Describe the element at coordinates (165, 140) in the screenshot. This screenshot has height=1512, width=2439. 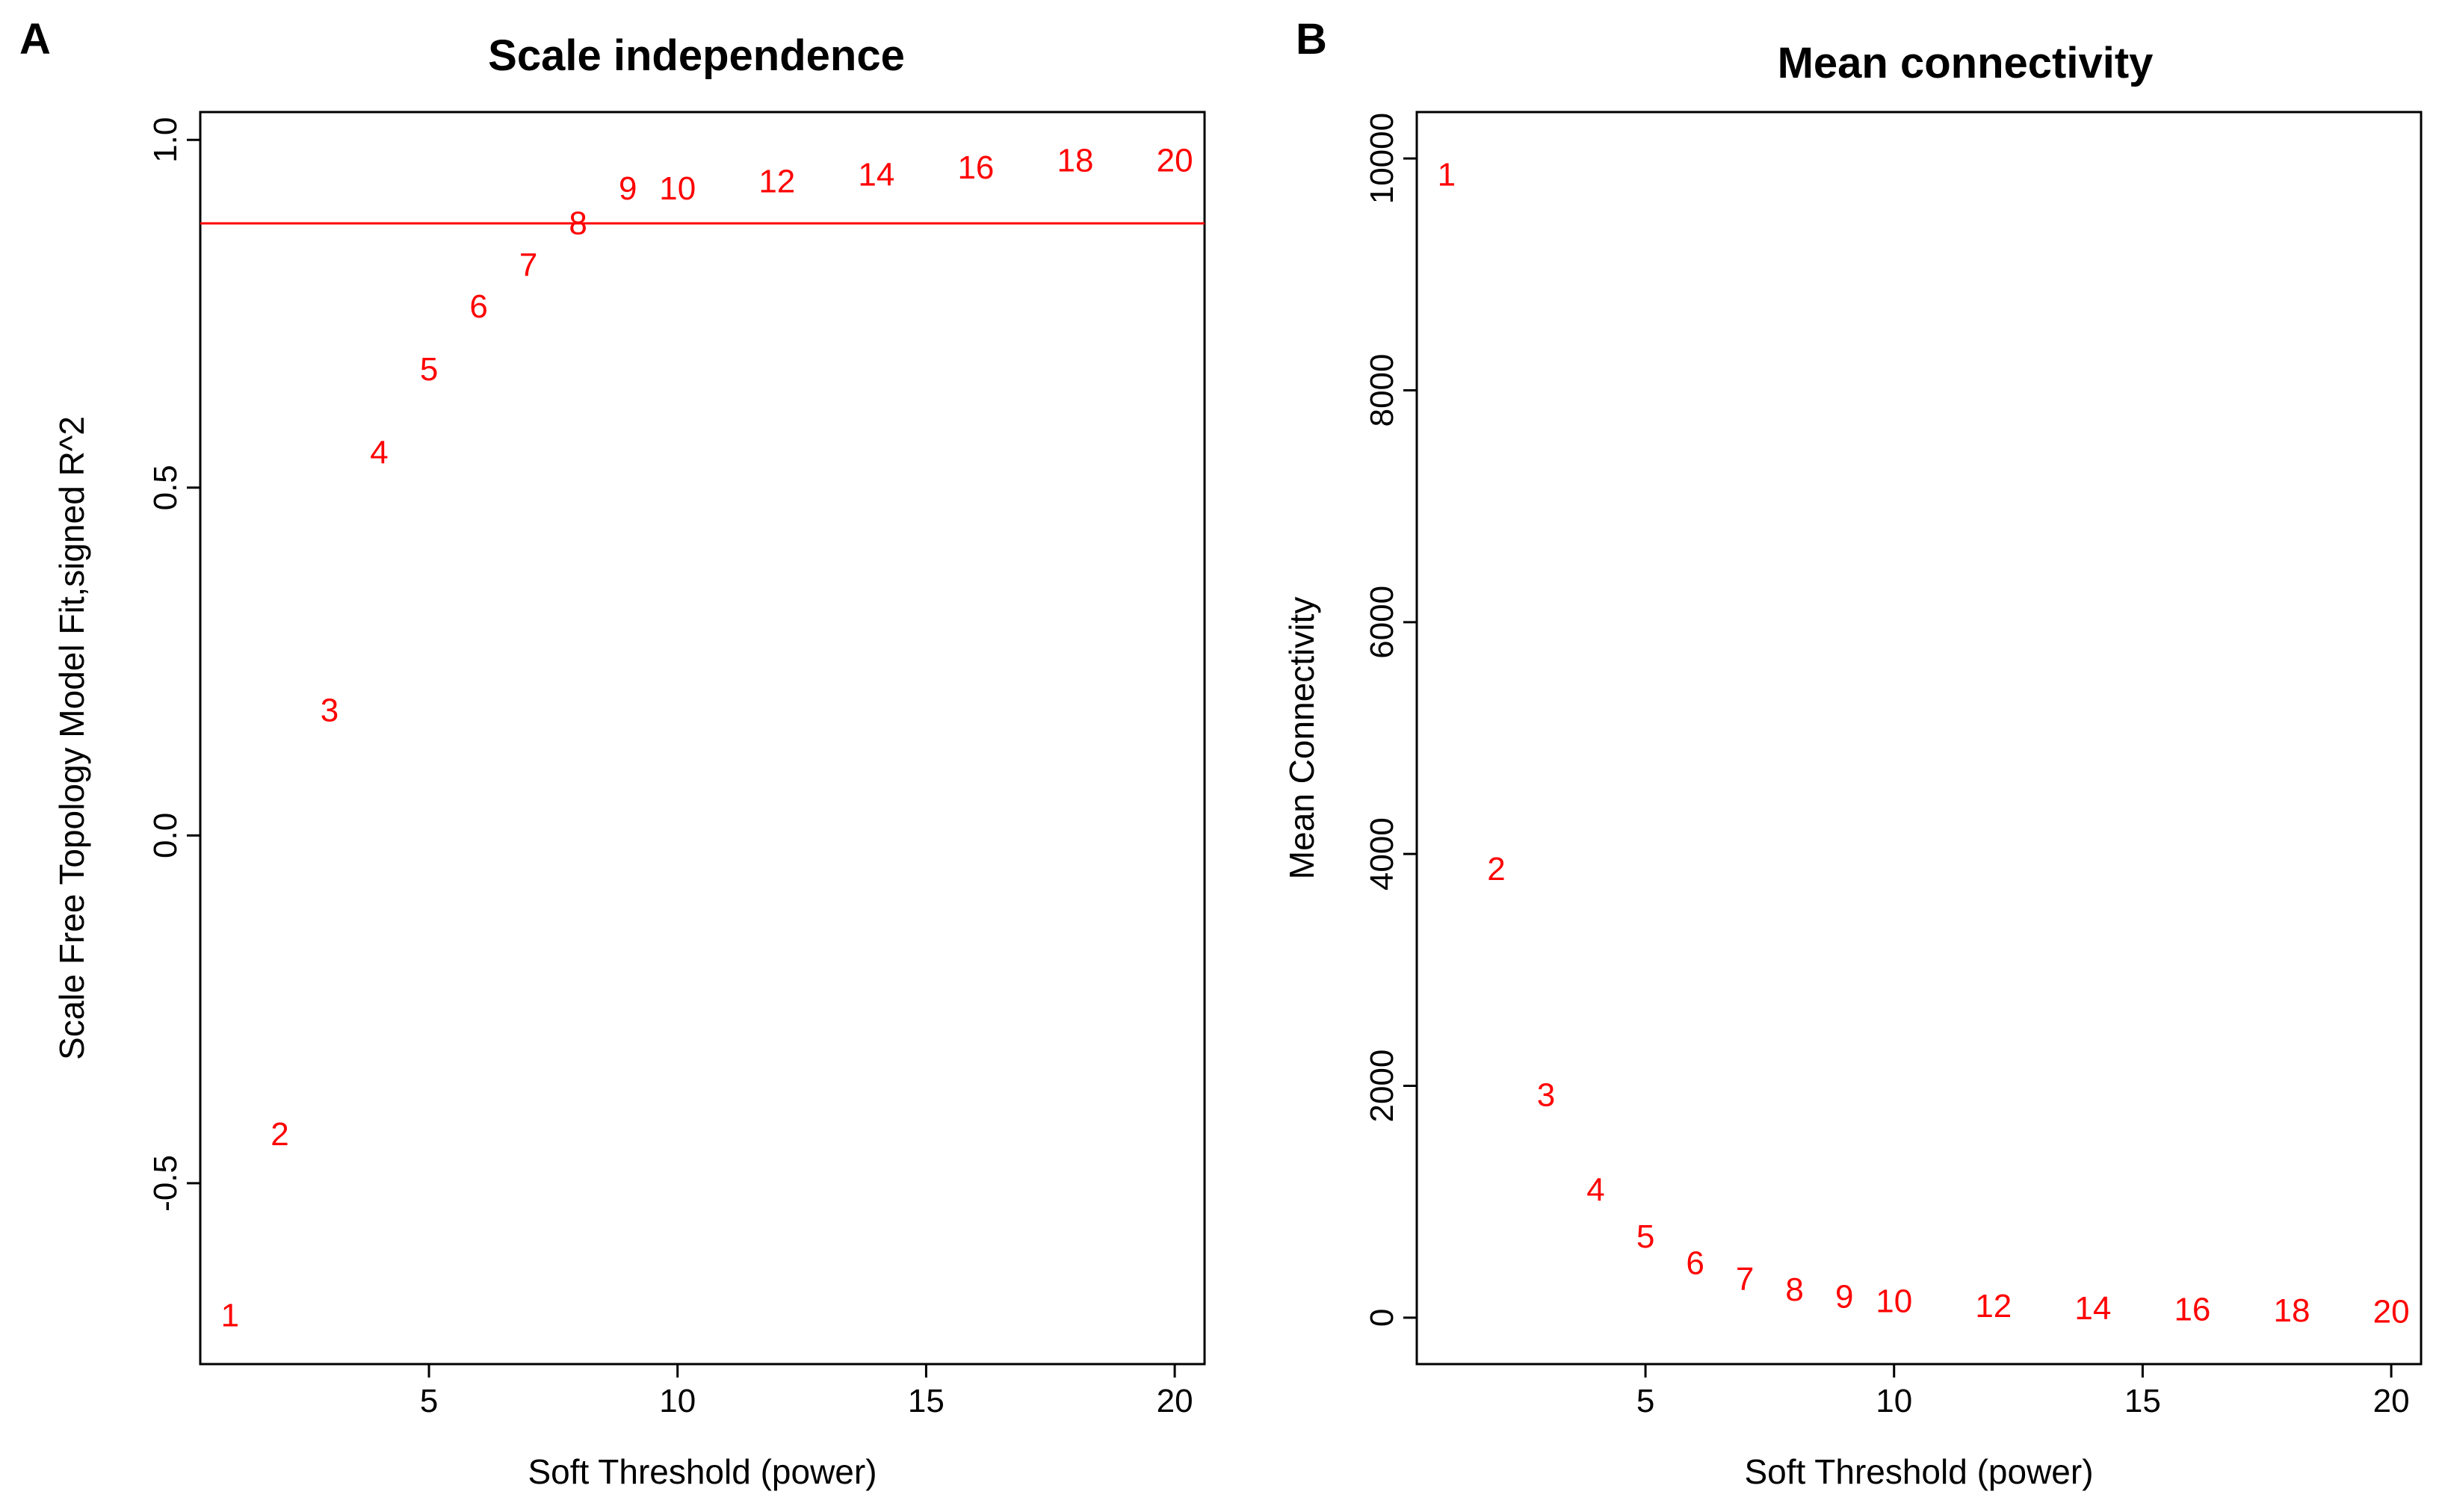
I see `y-tick-label-a-3: 1.0` at that location.